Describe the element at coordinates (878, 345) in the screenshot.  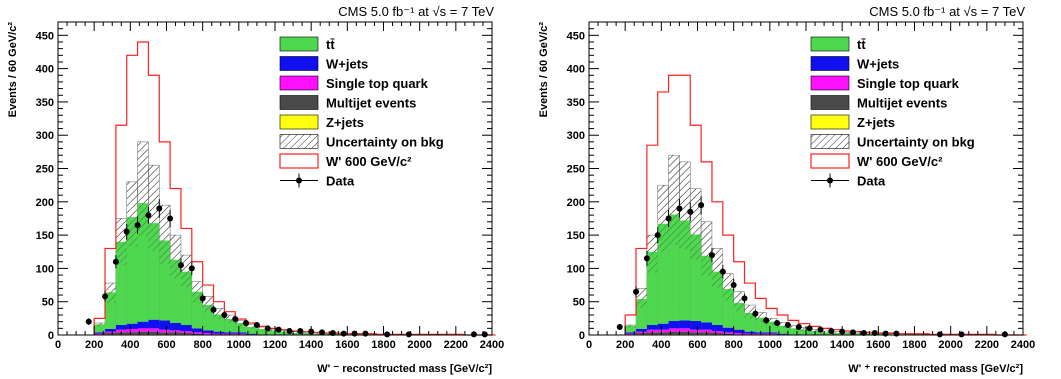
I see `x-tick-label: 1600` at that location.